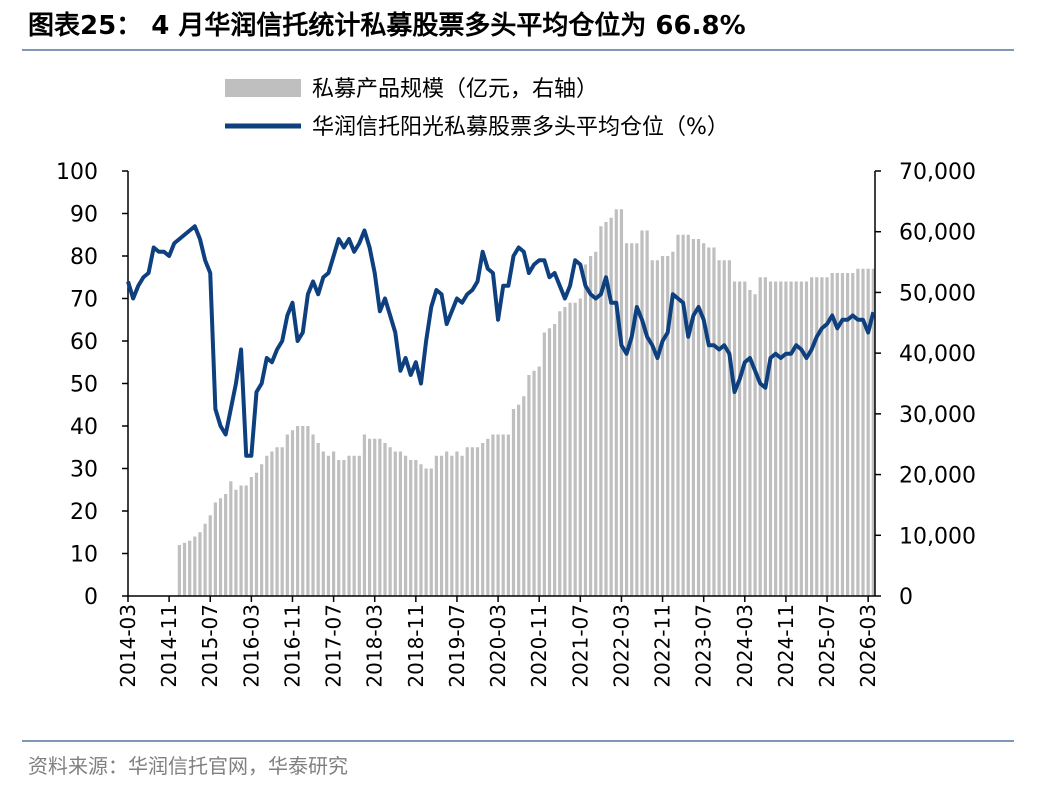  Describe the element at coordinates (455, 89) in the screenshot. I see `legend-label: 私募产品规模（亿元，右轴）` at that location.